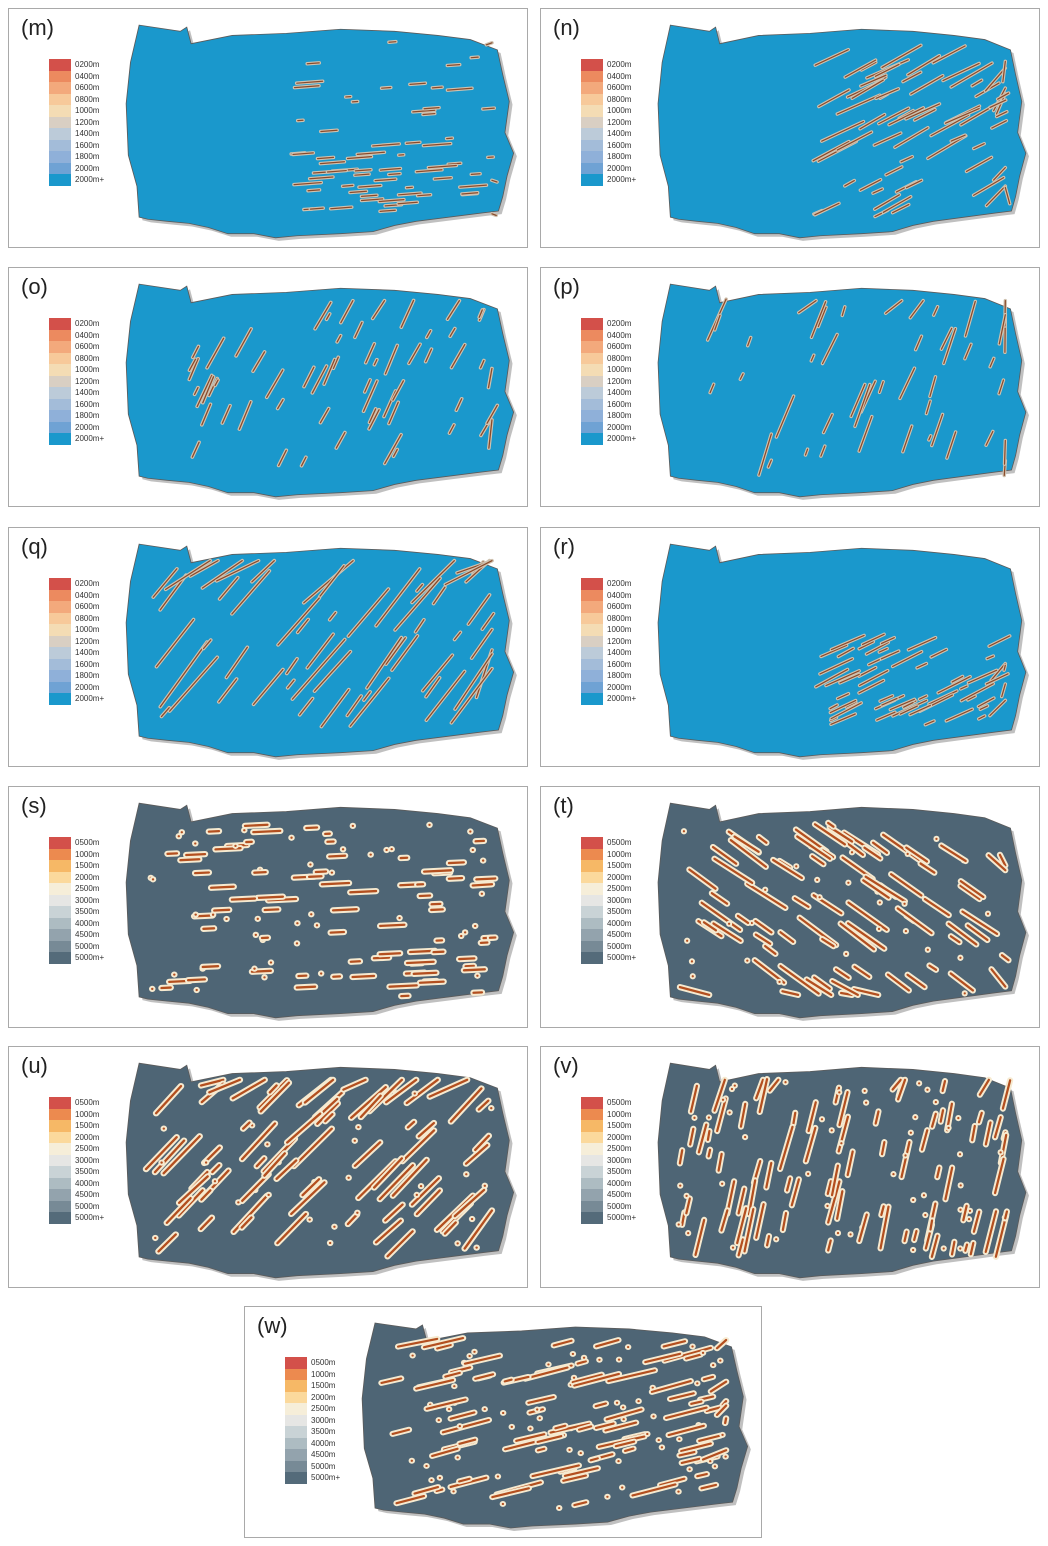 This screenshot has width=1048, height=1546. I want to click on legend-label: 0600m, so click(619, 346).